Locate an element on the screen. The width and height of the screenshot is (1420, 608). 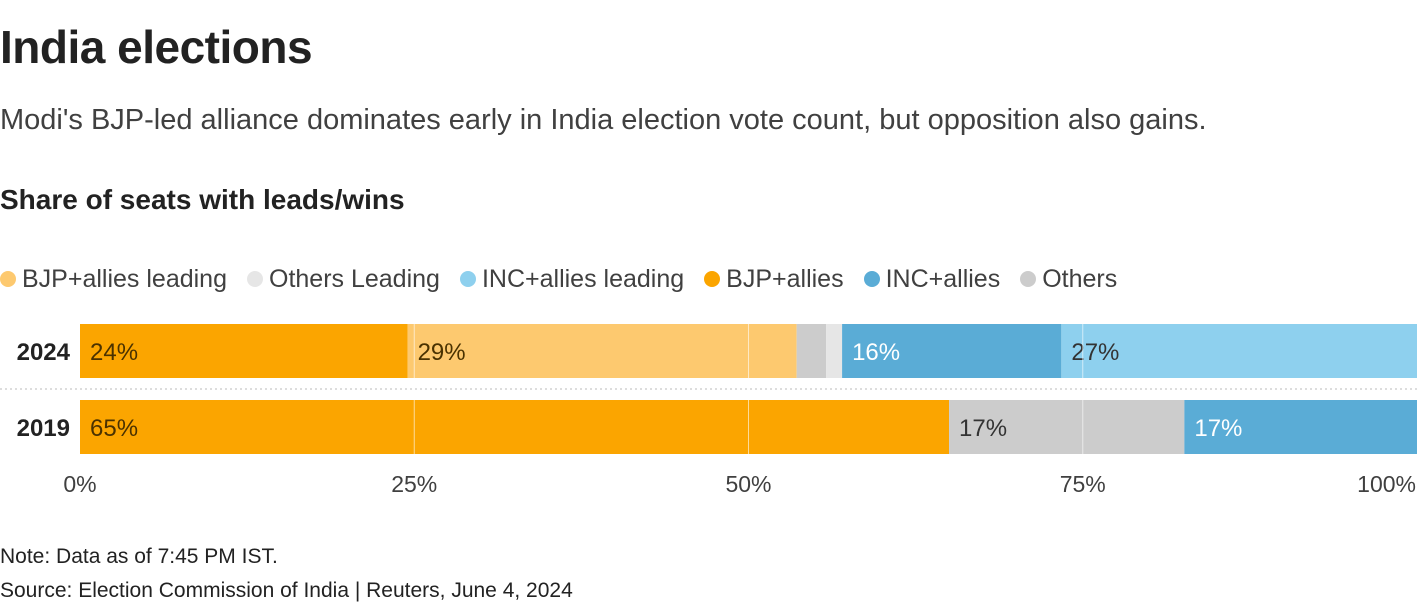
legend-label: Others Leading is located at coordinates (354, 278).